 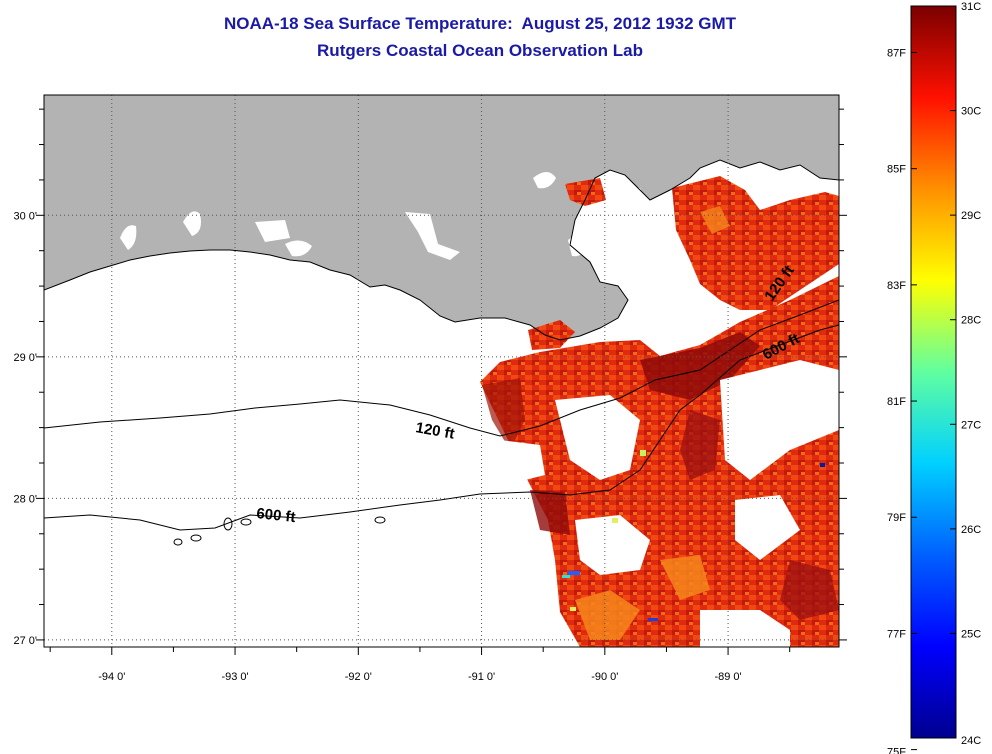 What do you see at coordinates (111, 677) in the screenshot?
I see `lon-tick-label: -94 0'` at bounding box center [111, 677].